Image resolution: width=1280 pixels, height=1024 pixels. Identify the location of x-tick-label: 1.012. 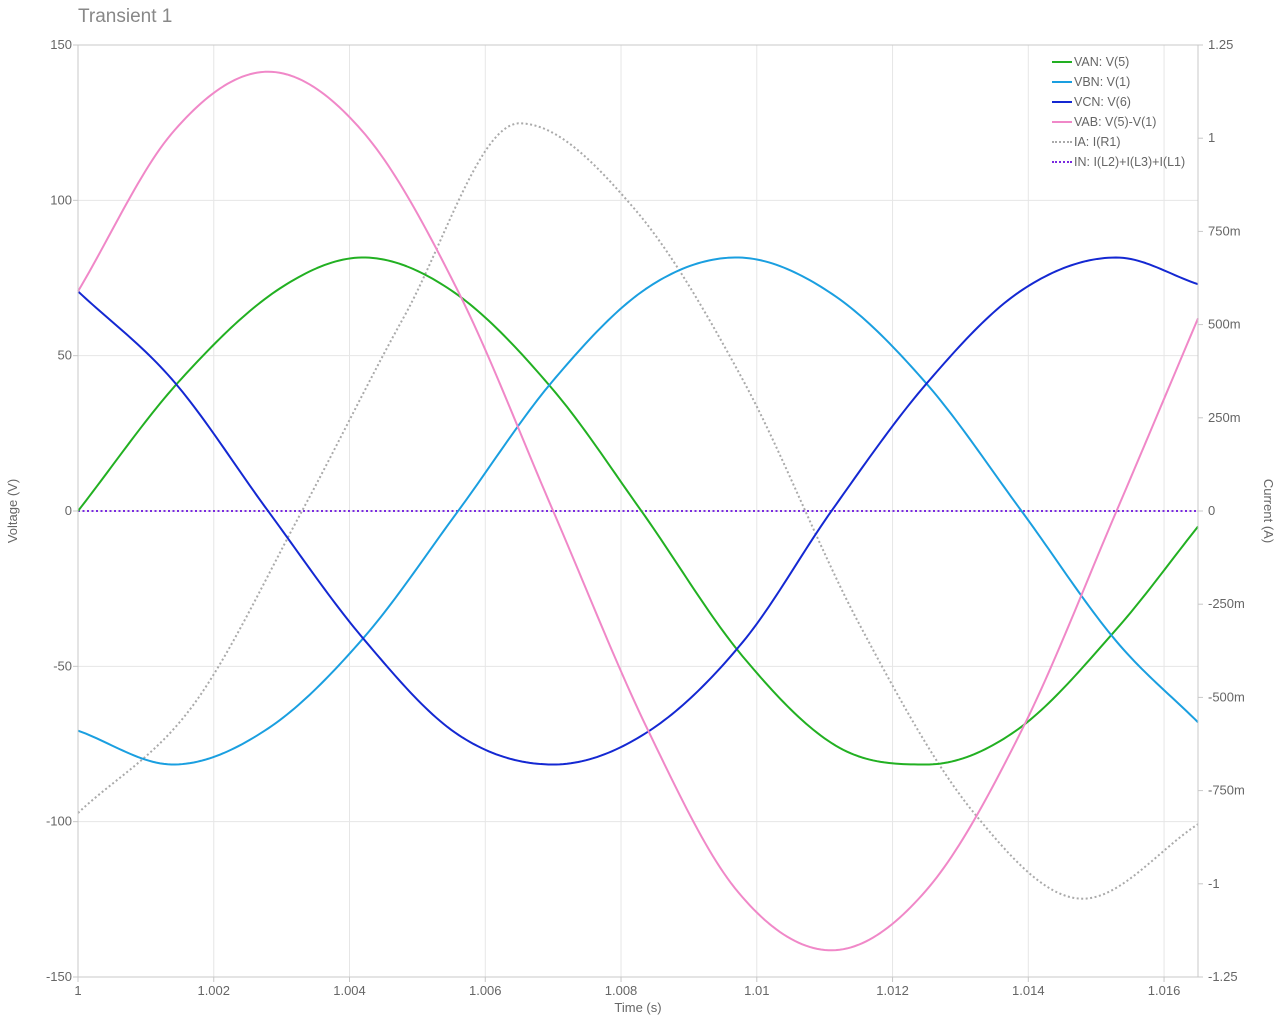
(892, 990).